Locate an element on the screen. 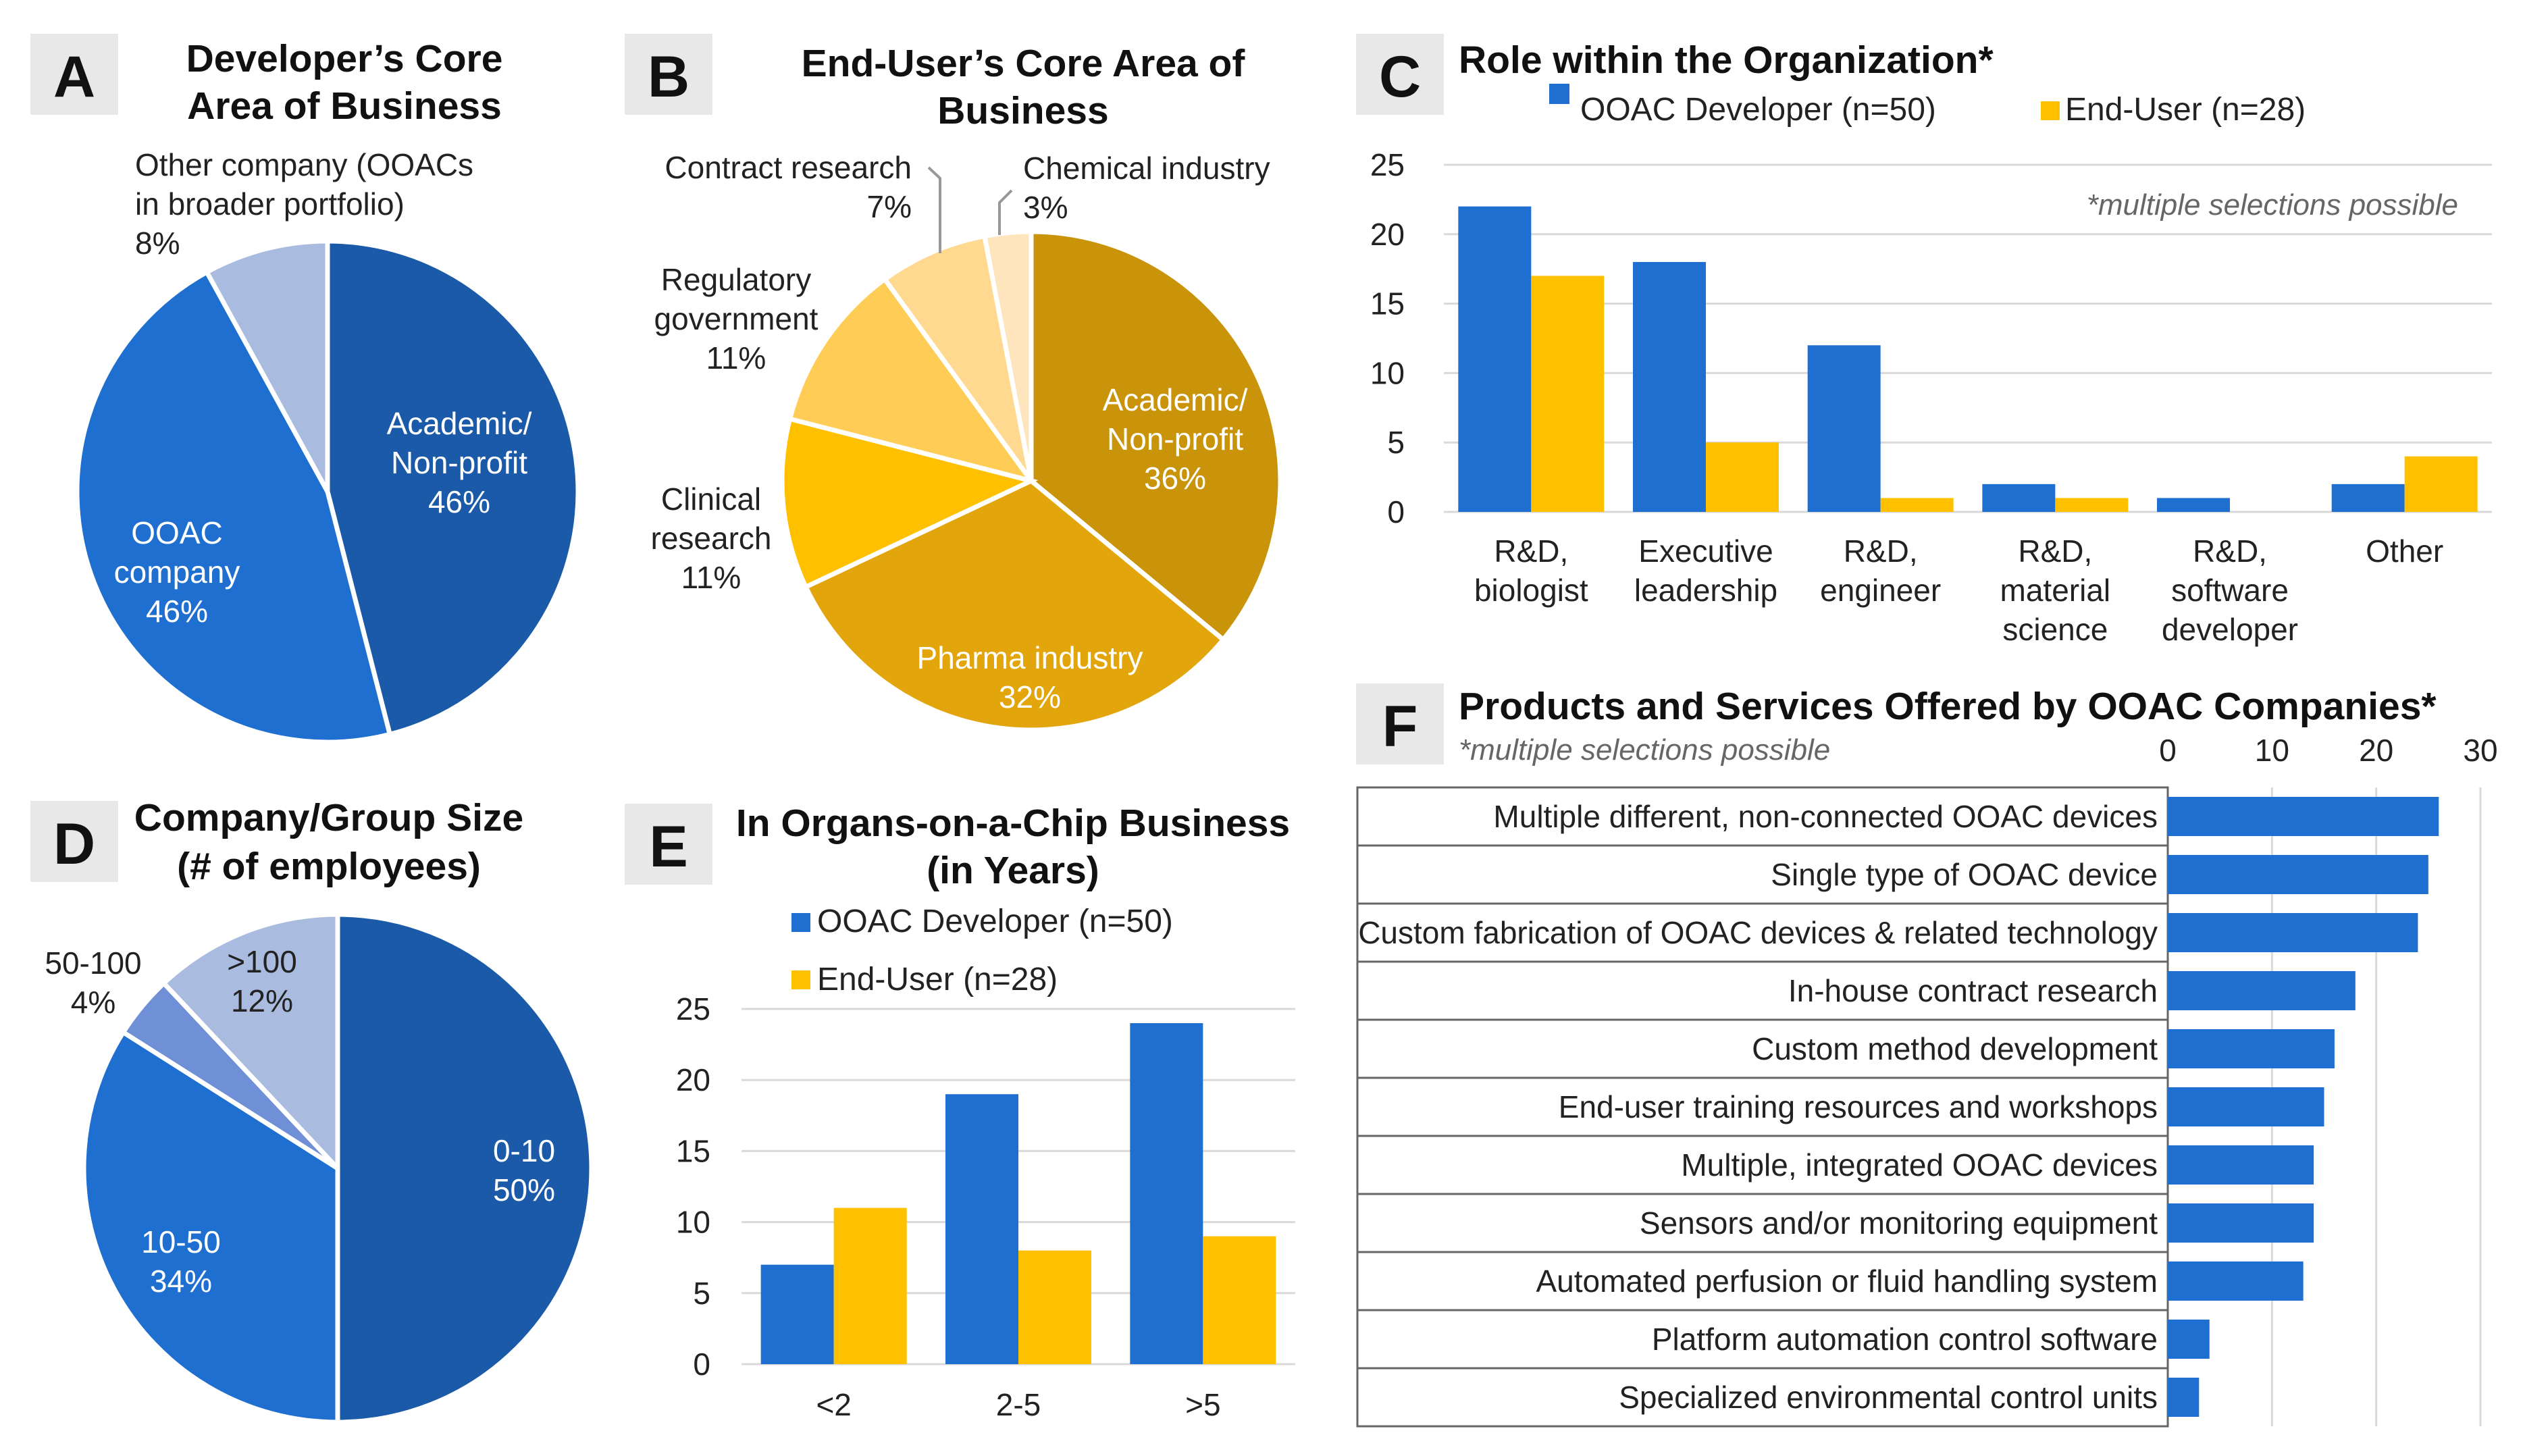 This screenshot has width=2523, height=1456. pie-chart-d: 0-10 50% 10-50 34% 50-100 4% >100 12% is located at coordinates (320, 1168).